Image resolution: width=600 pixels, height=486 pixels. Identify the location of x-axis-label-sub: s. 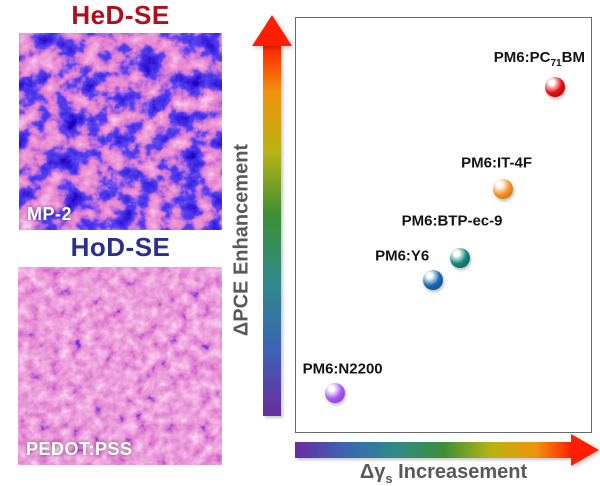
(389, 478).